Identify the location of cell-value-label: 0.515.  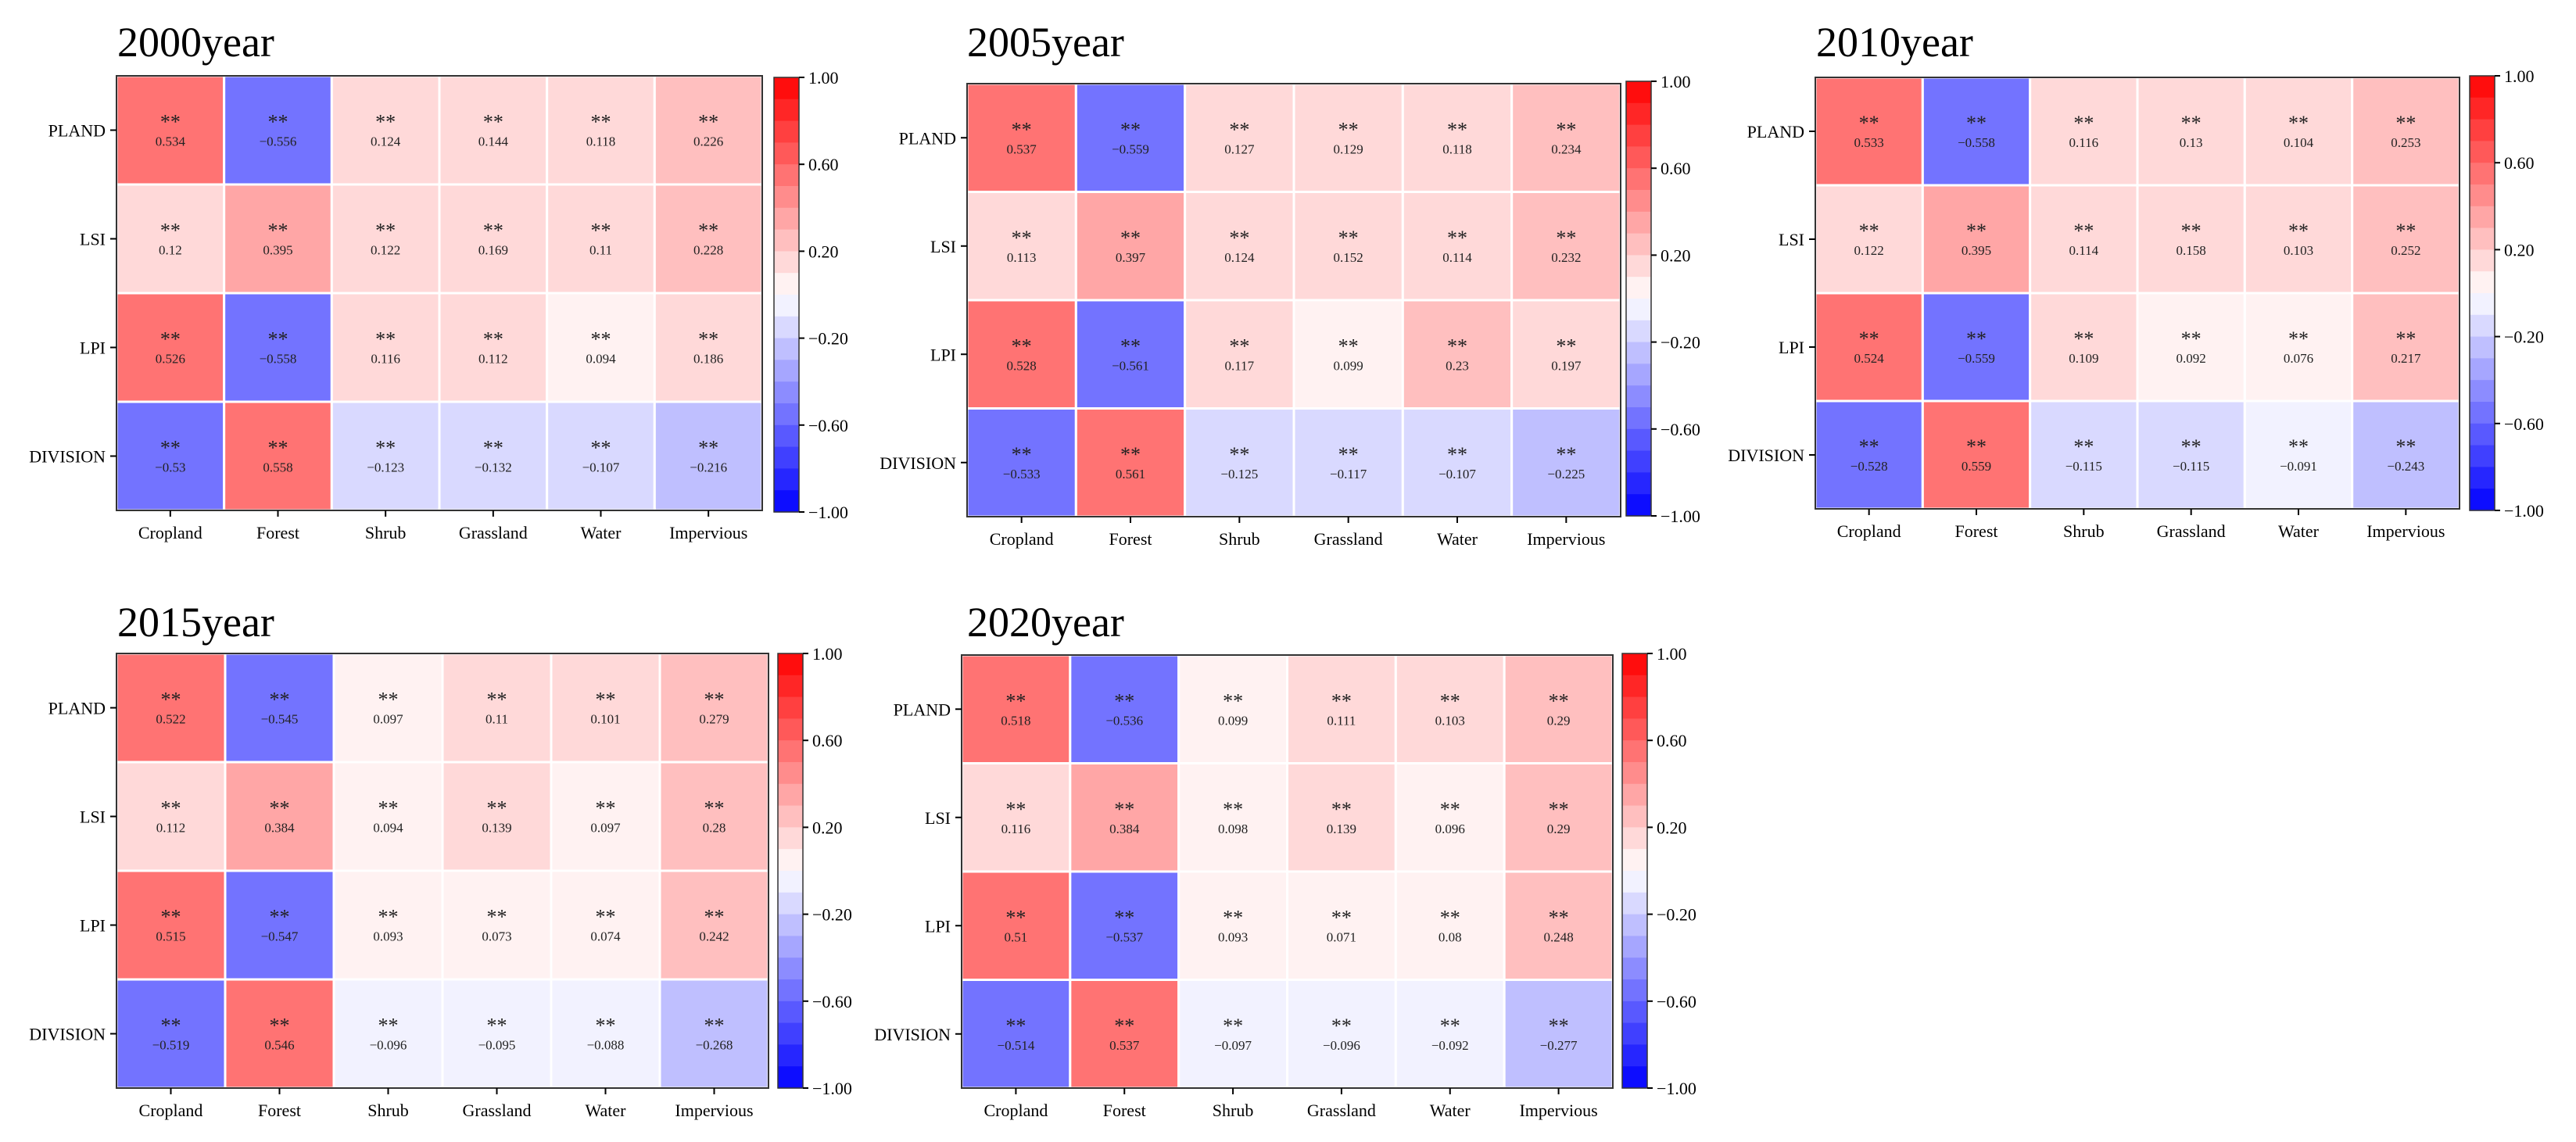
(170, 936).